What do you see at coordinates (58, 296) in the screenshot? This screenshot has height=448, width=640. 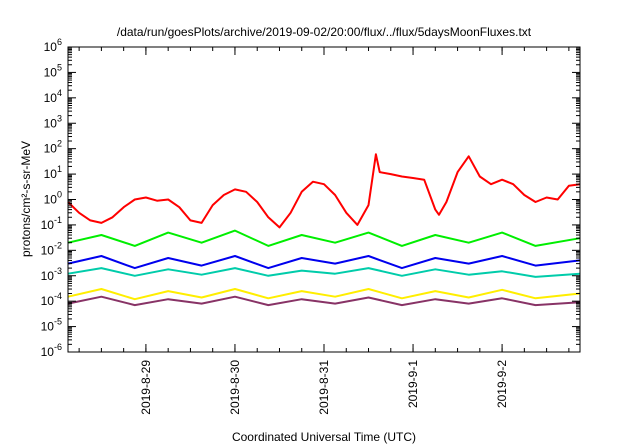 I see `y-tick-exponent: -4` at bounding box center [58, 296].